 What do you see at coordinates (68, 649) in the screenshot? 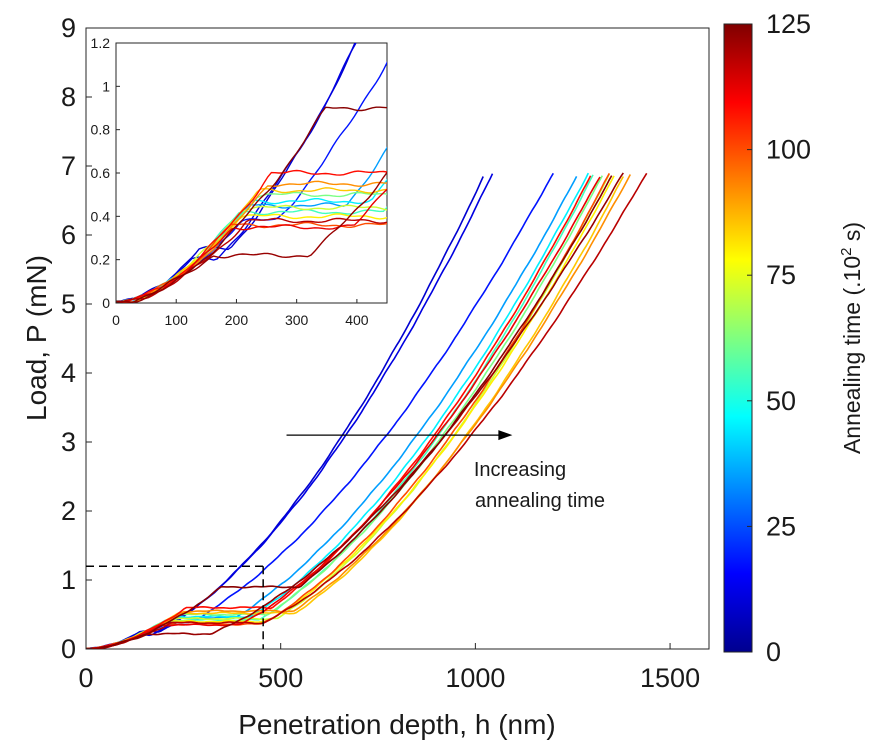
I see `y-tick-label: 0` at bounding box center [68, 649].